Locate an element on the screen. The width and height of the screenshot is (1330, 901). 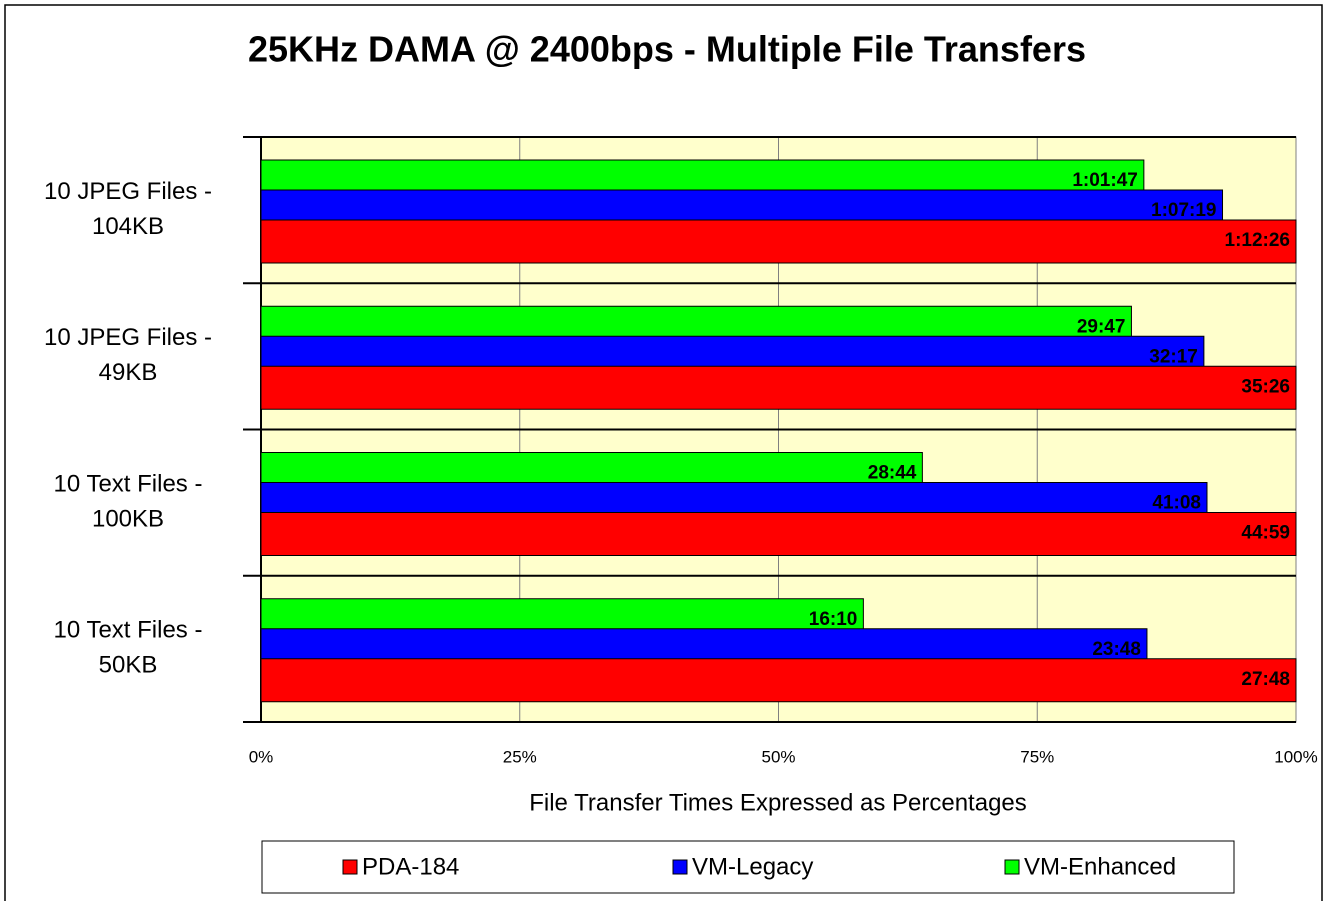
value-label: 27:48 is located at coordinates (1265, 679).